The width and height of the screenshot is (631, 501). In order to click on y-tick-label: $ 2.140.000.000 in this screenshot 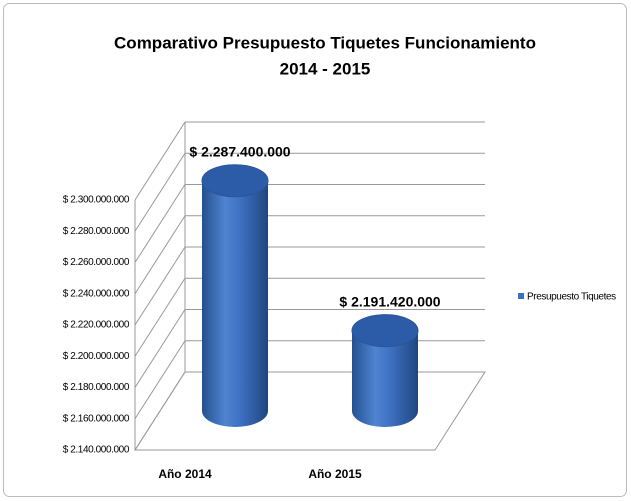, I will do `click(96, 450)`.